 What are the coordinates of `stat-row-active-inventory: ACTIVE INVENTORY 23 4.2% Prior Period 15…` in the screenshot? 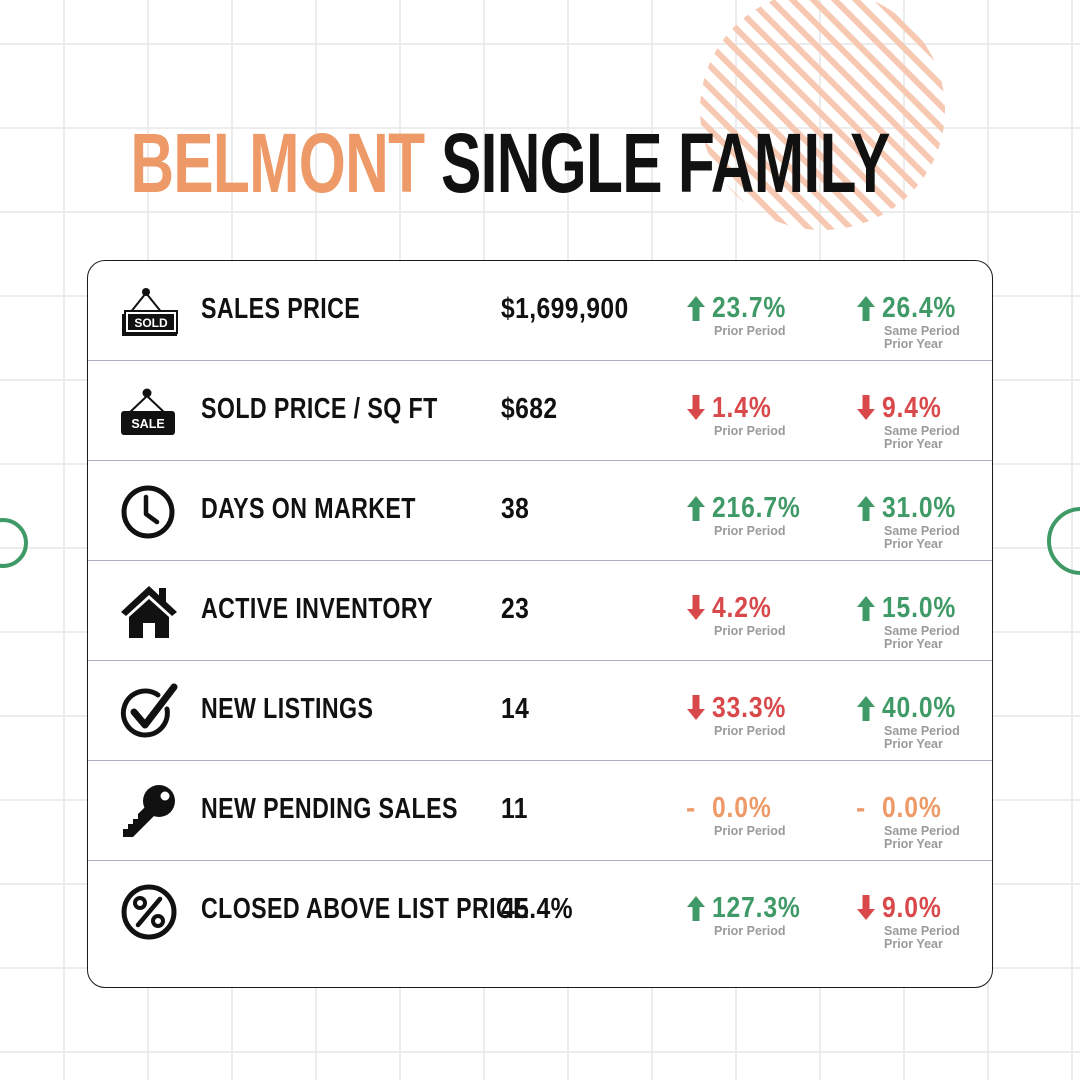 It's located at (540, 611).